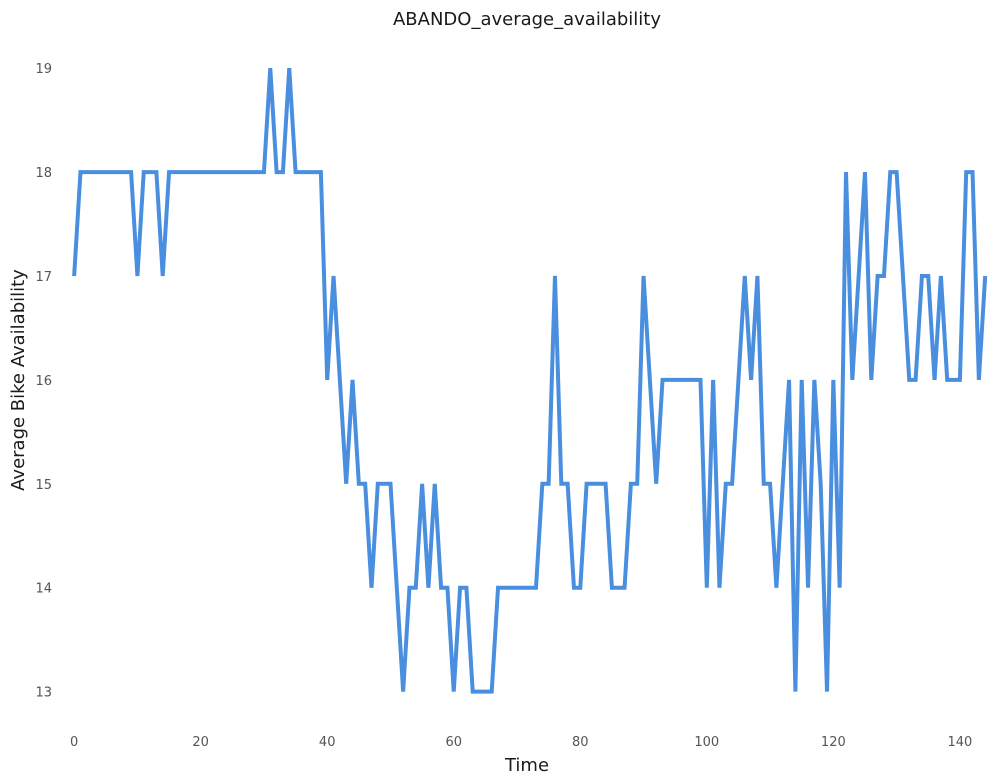 The image size is (1005, 784). I want to click on y-tick-label: 16, so click(43, 381).